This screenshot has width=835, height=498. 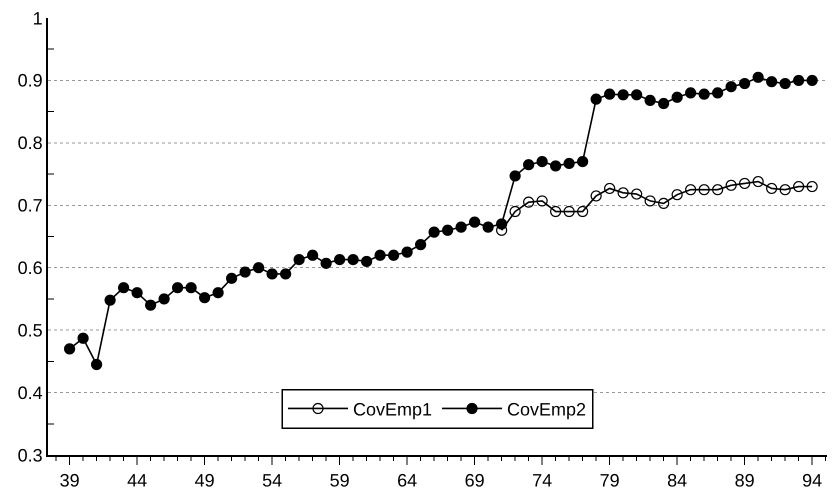 What do you see at coordinates (30, 455) in the screenshot?
I see `y-tick-label: 0.3` at bounding box center [30, 455].